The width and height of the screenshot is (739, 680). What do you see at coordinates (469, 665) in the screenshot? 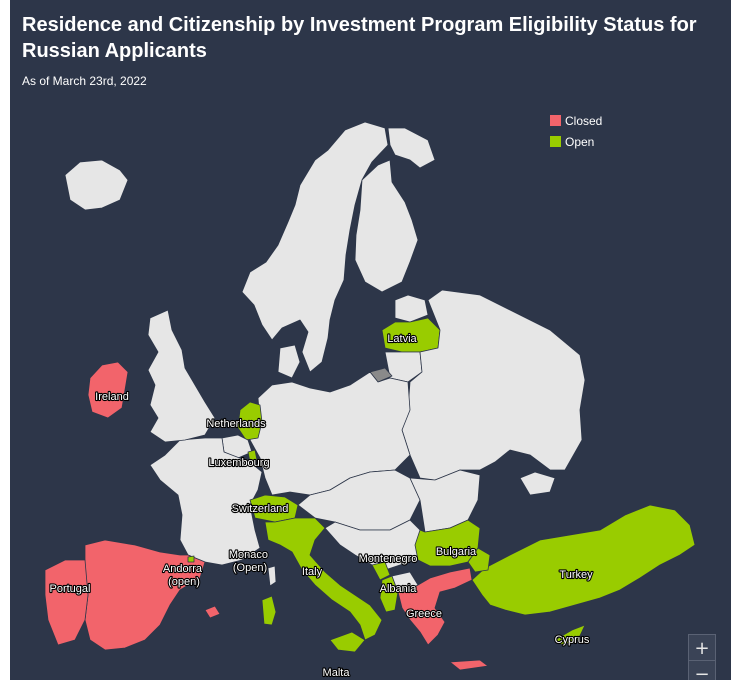
I see `crete-shape` at bounding box center [469, 665].